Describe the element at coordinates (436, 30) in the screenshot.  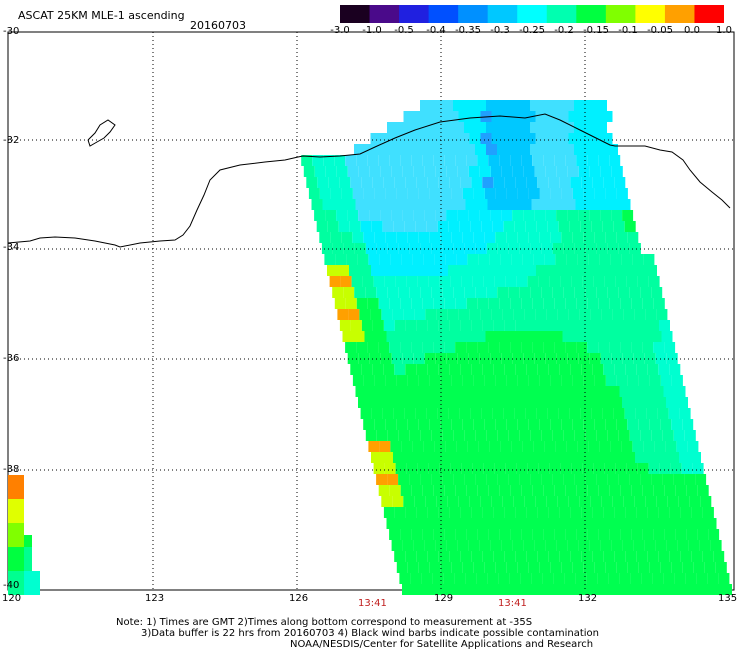
I see `colorbar-tick-label: -0.4` at that location.